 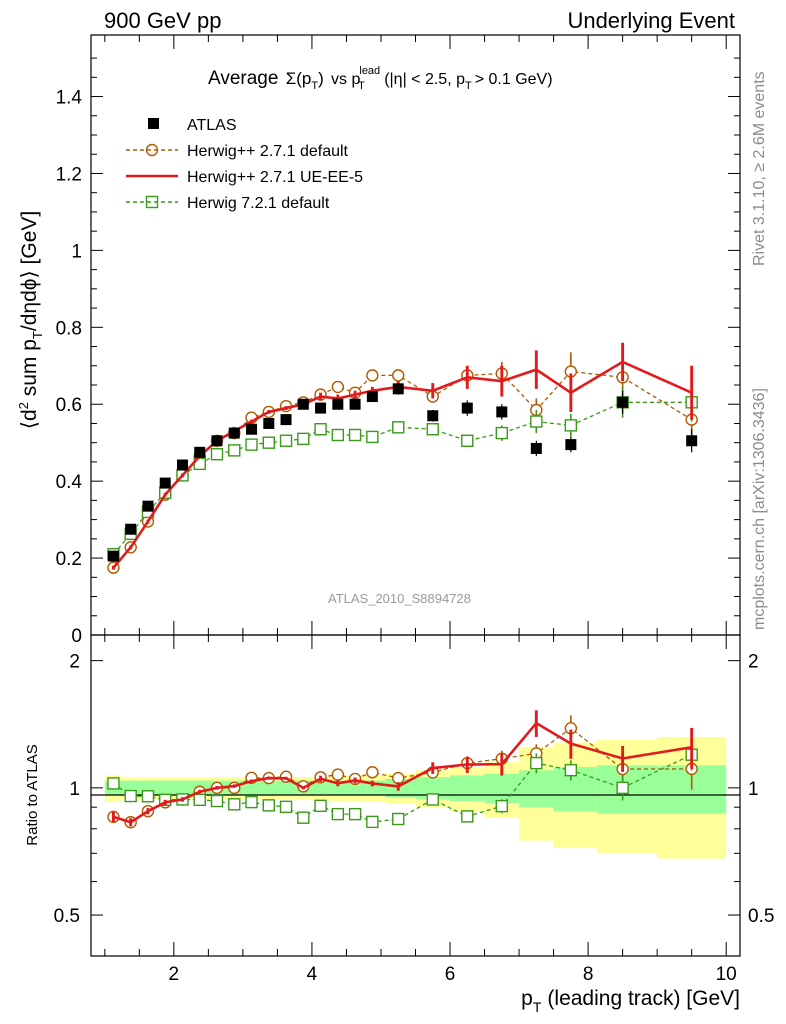 I want to click on header-right-label: Underlying Event, so click(x=651, y=20).